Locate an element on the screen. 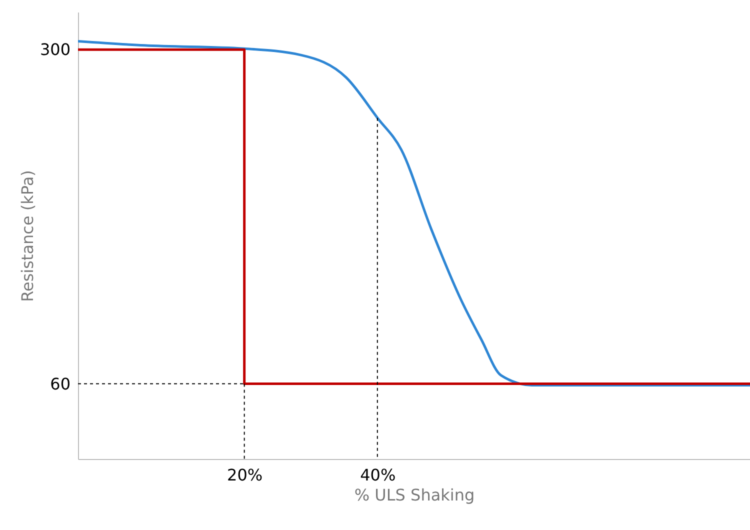 This screenshot has width=750, height=530. x-tick-label: 40% is located at coordinates (378, 475).